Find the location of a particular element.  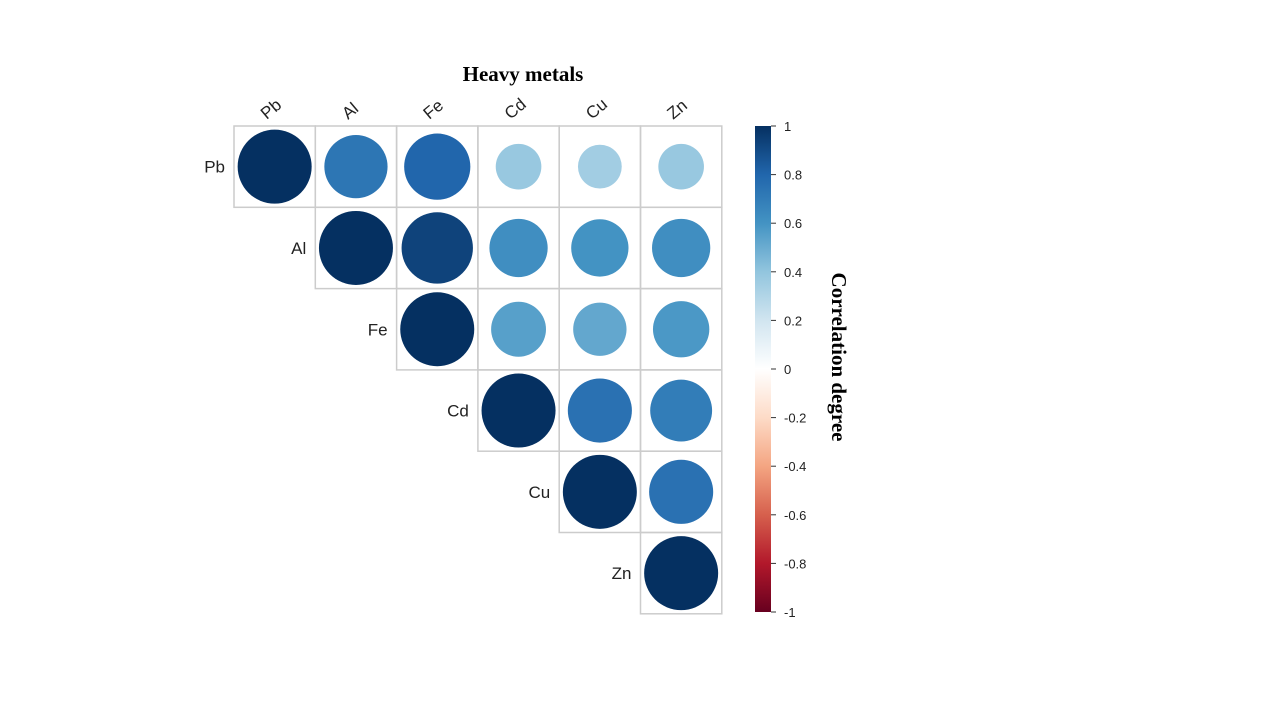

column-label-zn: Zn is located at coordinates (677, 109).